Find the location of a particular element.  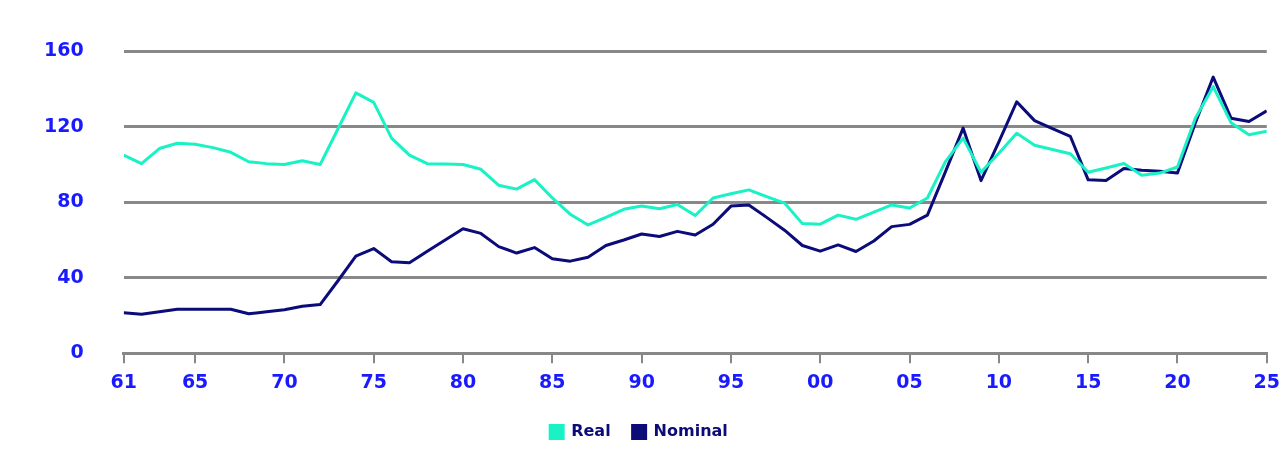

y-tick-label: 0 is located at coordinates (77, 351).